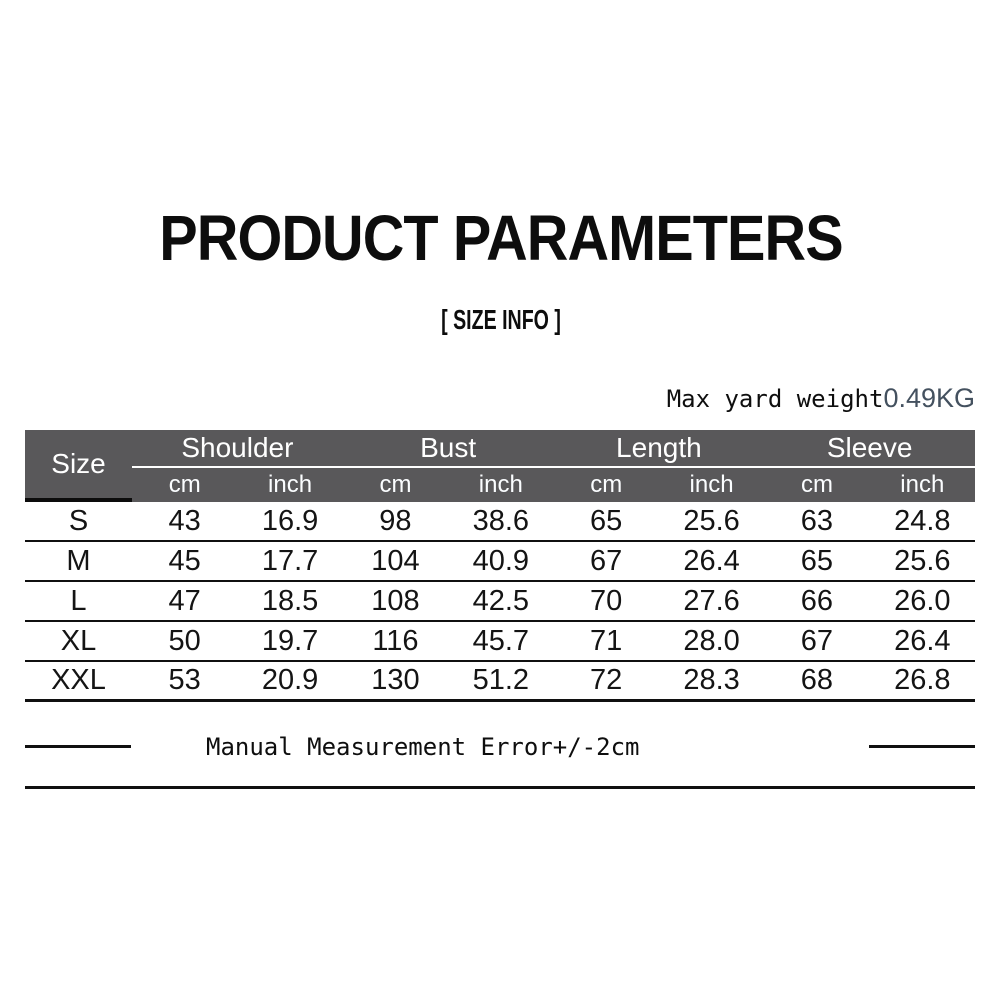 The image size is (1002, 1002). Describe the element at coordinates (501, 238) in the screenshot. I see `page-title: PRODUCT PARAMETERS` at that location.